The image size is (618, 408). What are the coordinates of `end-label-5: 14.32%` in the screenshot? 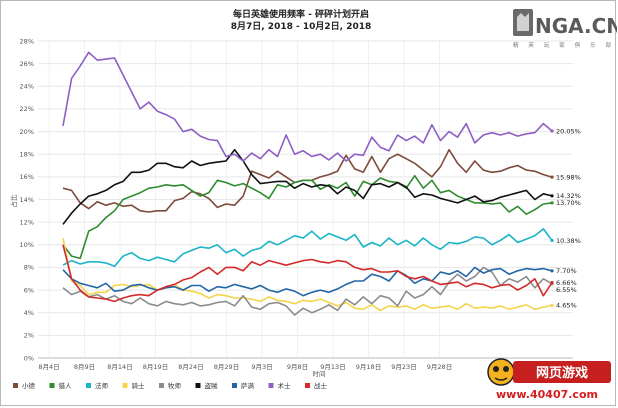 It's located at (568, 196).